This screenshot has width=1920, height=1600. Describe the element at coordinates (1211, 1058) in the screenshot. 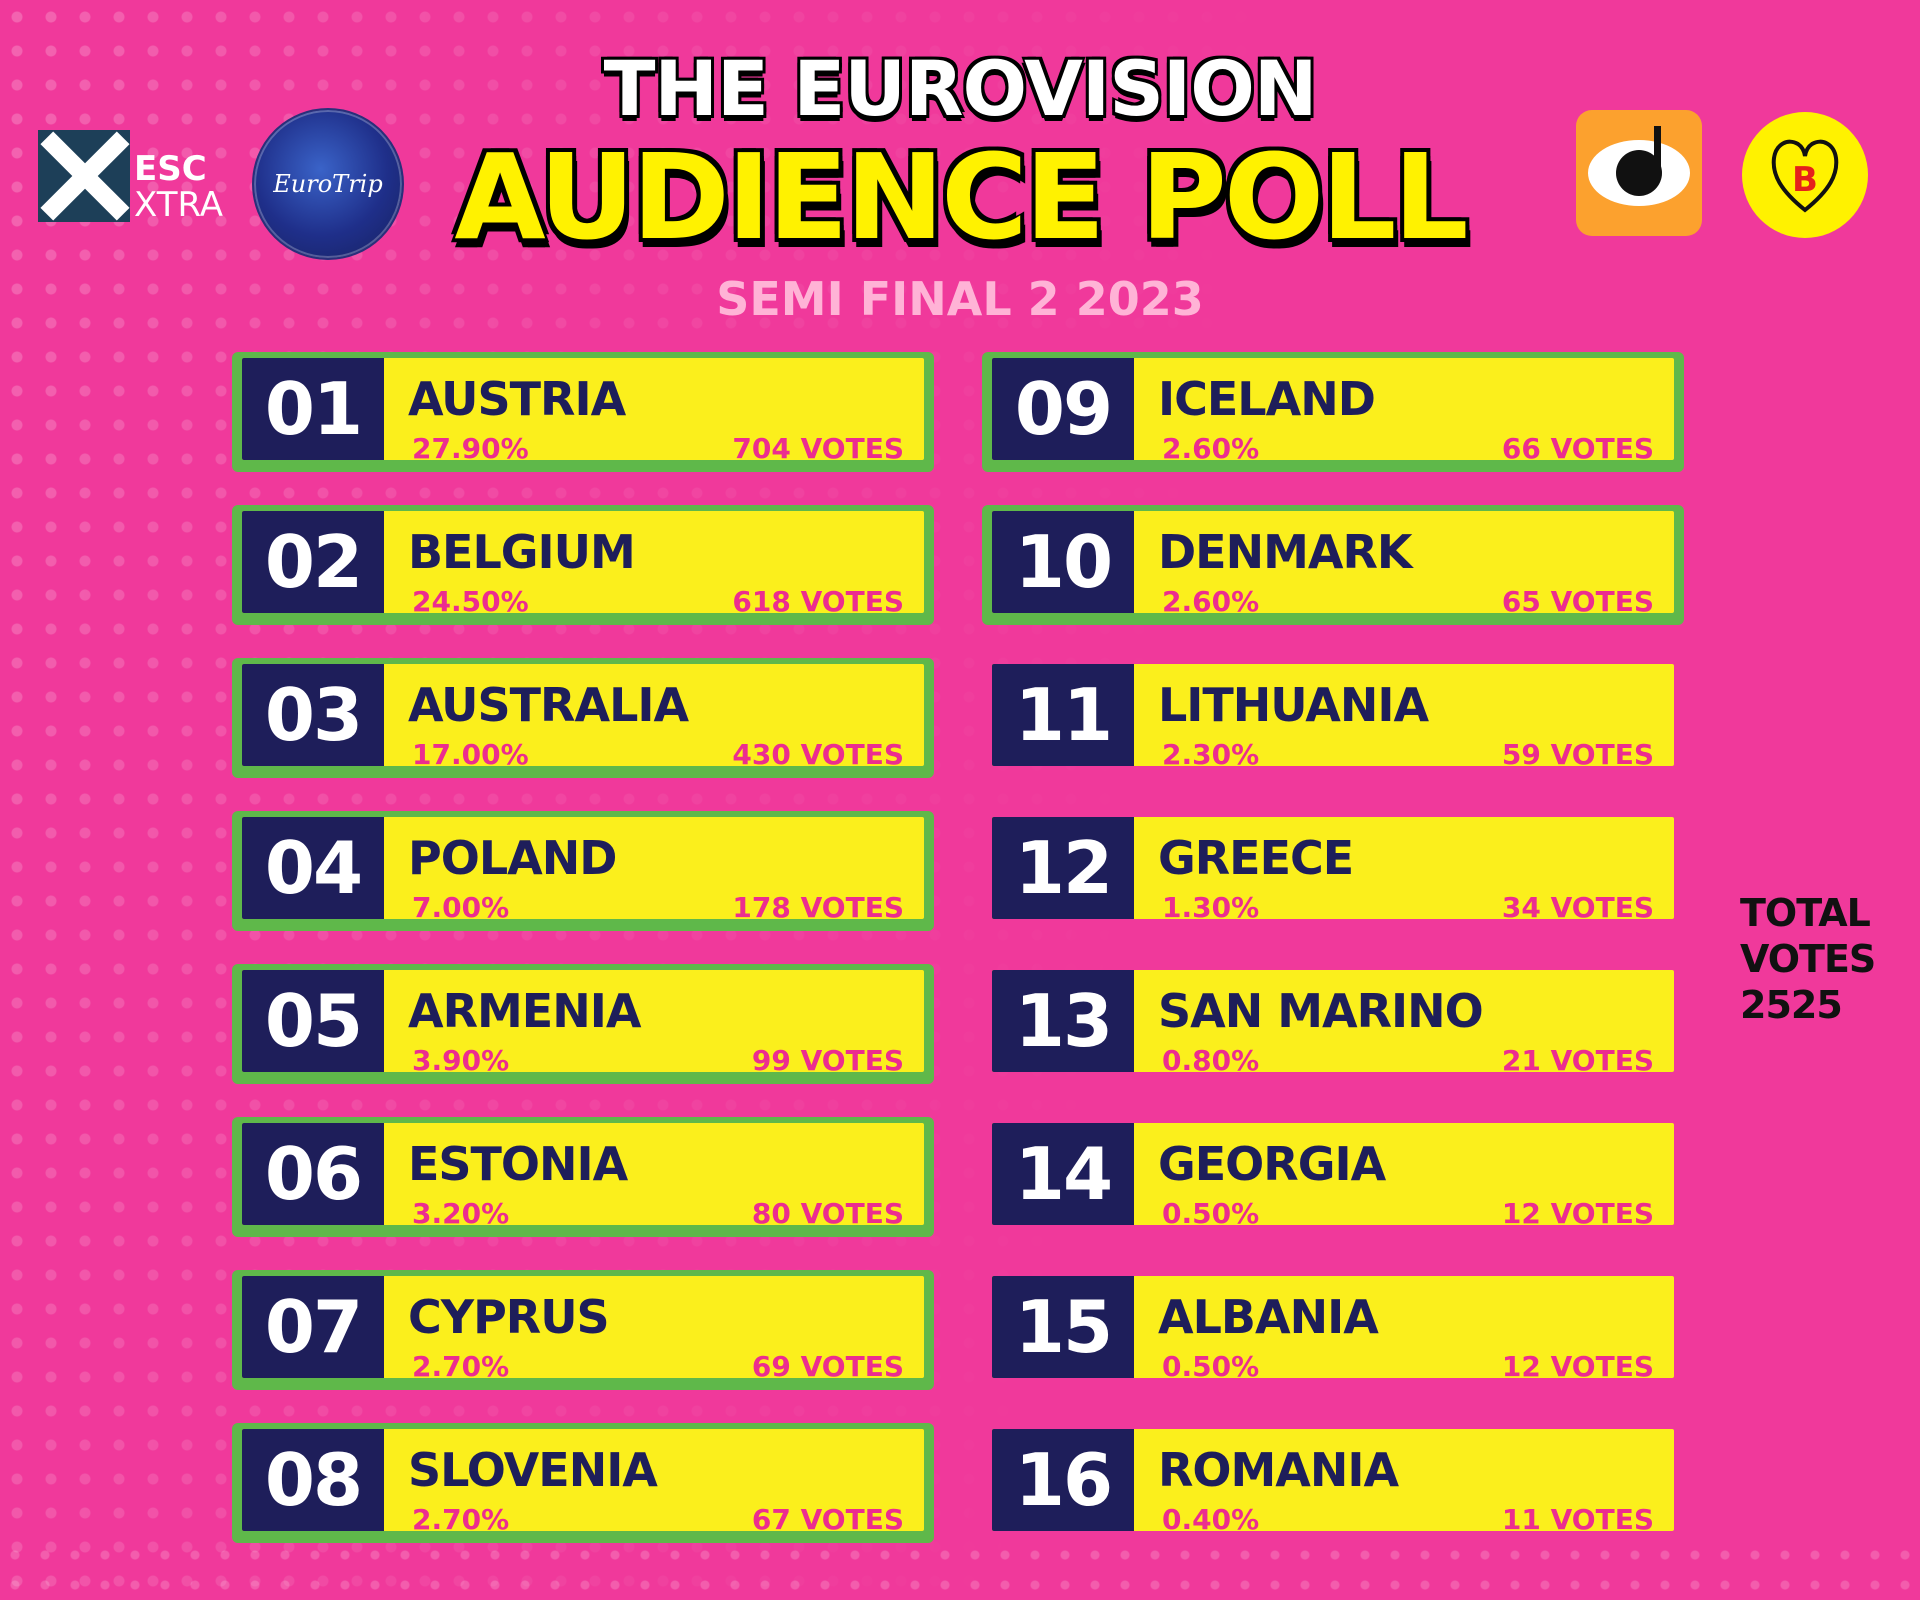

I see `vote-percentage: 0.80%` at that location.